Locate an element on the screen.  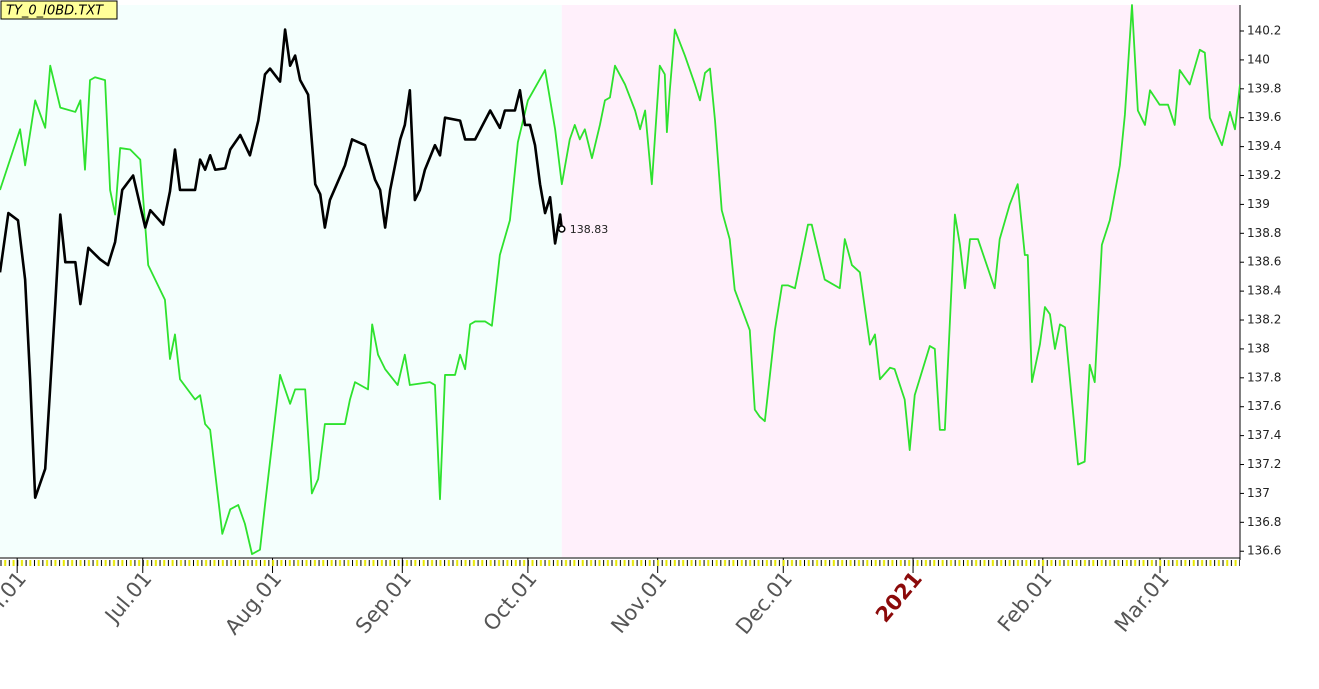
x-tick-label: Dec.01 is located at coordinates (764, 603).